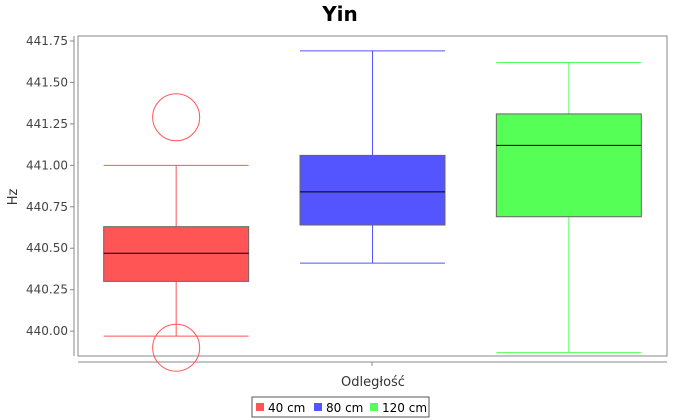 The image size is (680, 420). I want to click on legend-item-label: 40 cm, so click(286, 408).